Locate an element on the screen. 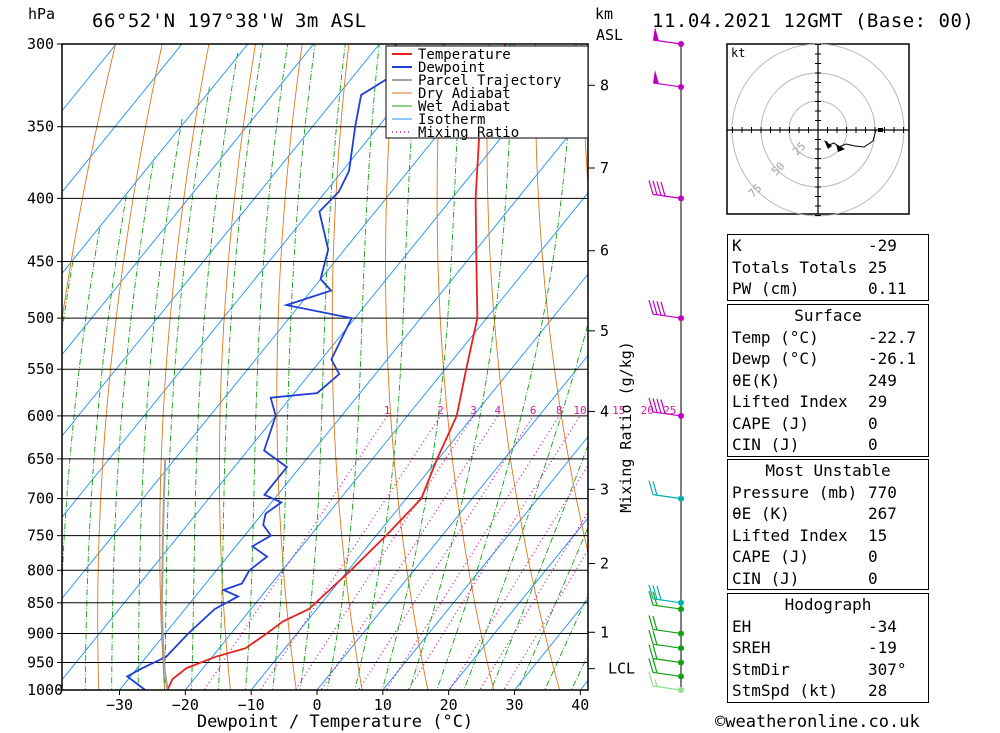 The height and width of the screenshot is (733, 1000). index-row-totals: Totals Totals 25 is located at coordinates (810, 267).